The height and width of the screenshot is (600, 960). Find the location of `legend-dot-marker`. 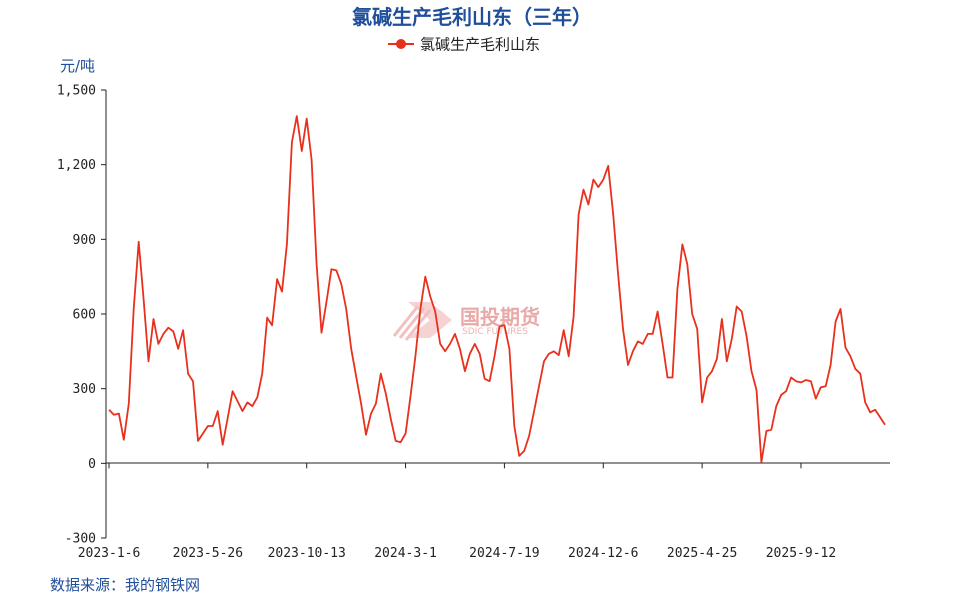

legend-dot-marker is located at coordinates (401, 44).